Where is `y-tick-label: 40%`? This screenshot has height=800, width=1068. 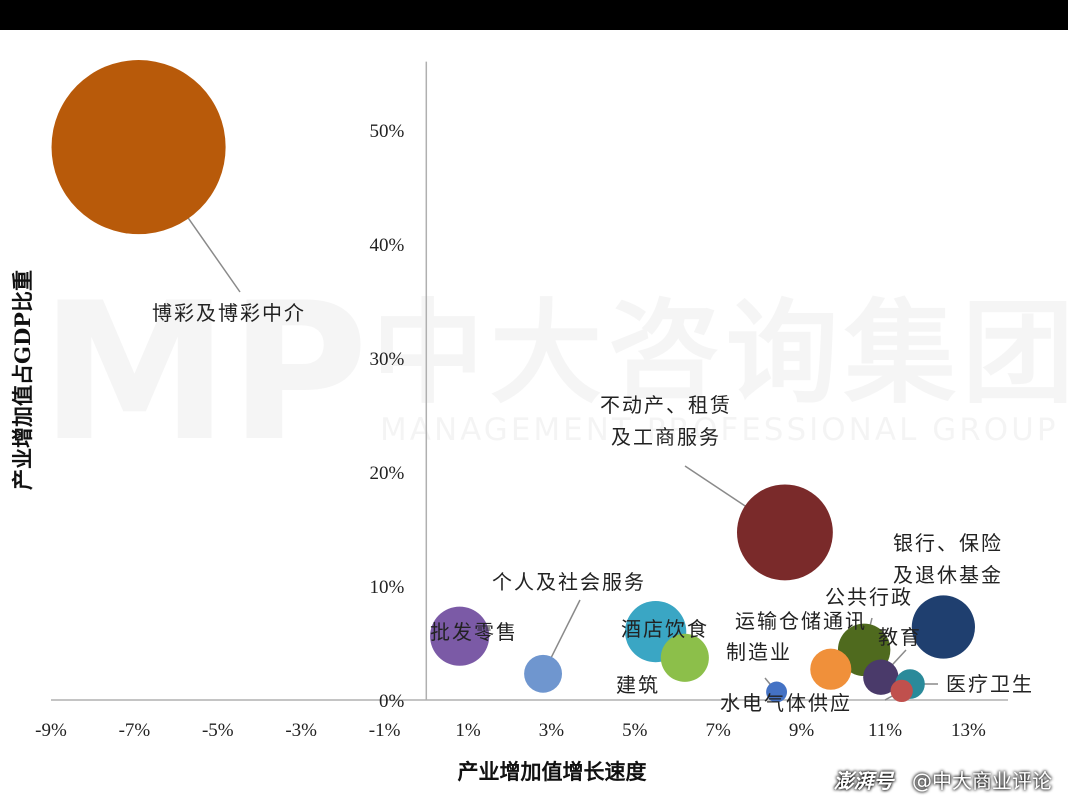 y-tick-label: 40% is located at coordinates (386, 245).